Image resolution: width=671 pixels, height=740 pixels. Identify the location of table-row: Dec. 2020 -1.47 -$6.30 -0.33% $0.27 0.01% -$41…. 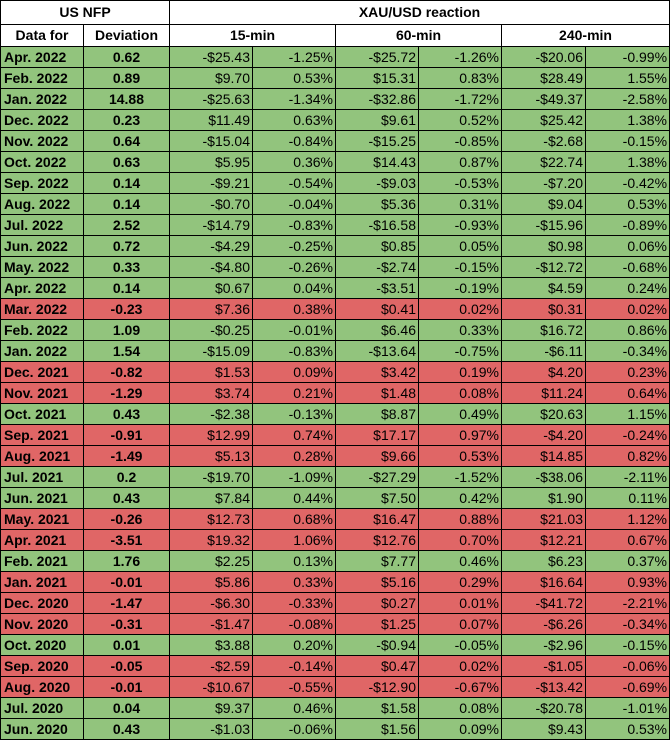
(335, 603).